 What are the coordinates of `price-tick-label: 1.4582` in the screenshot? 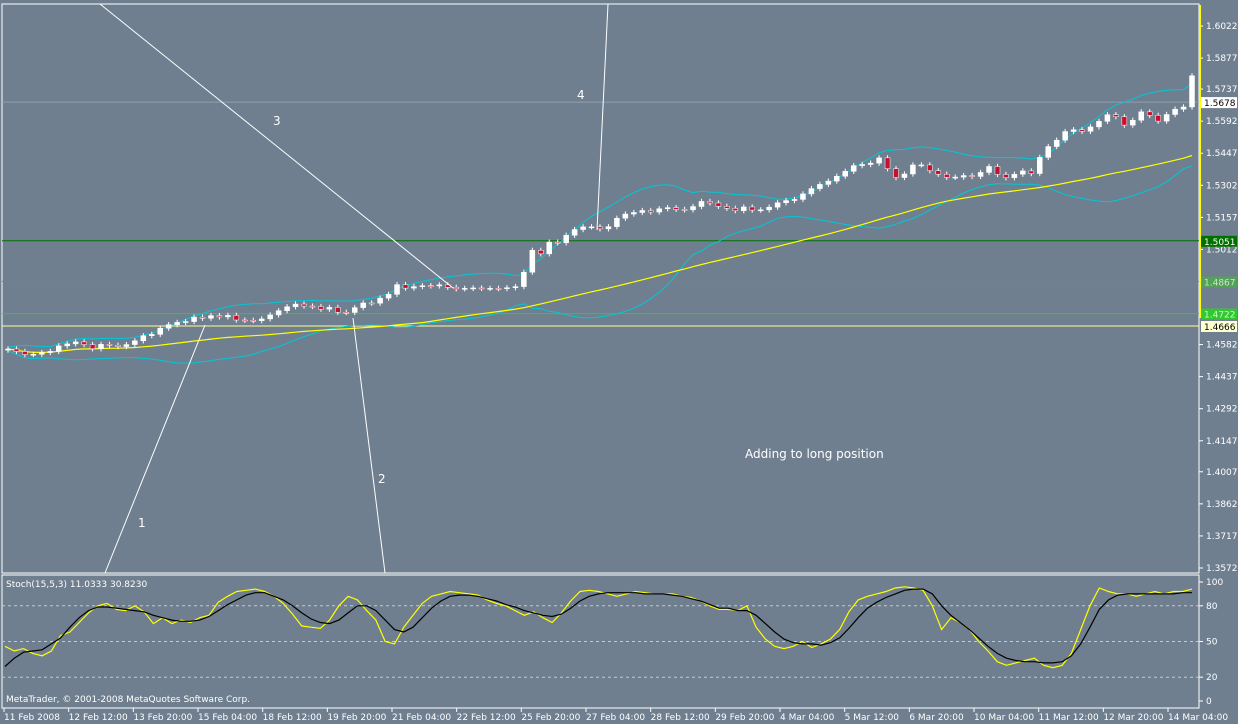 It's located at (1222, 346).